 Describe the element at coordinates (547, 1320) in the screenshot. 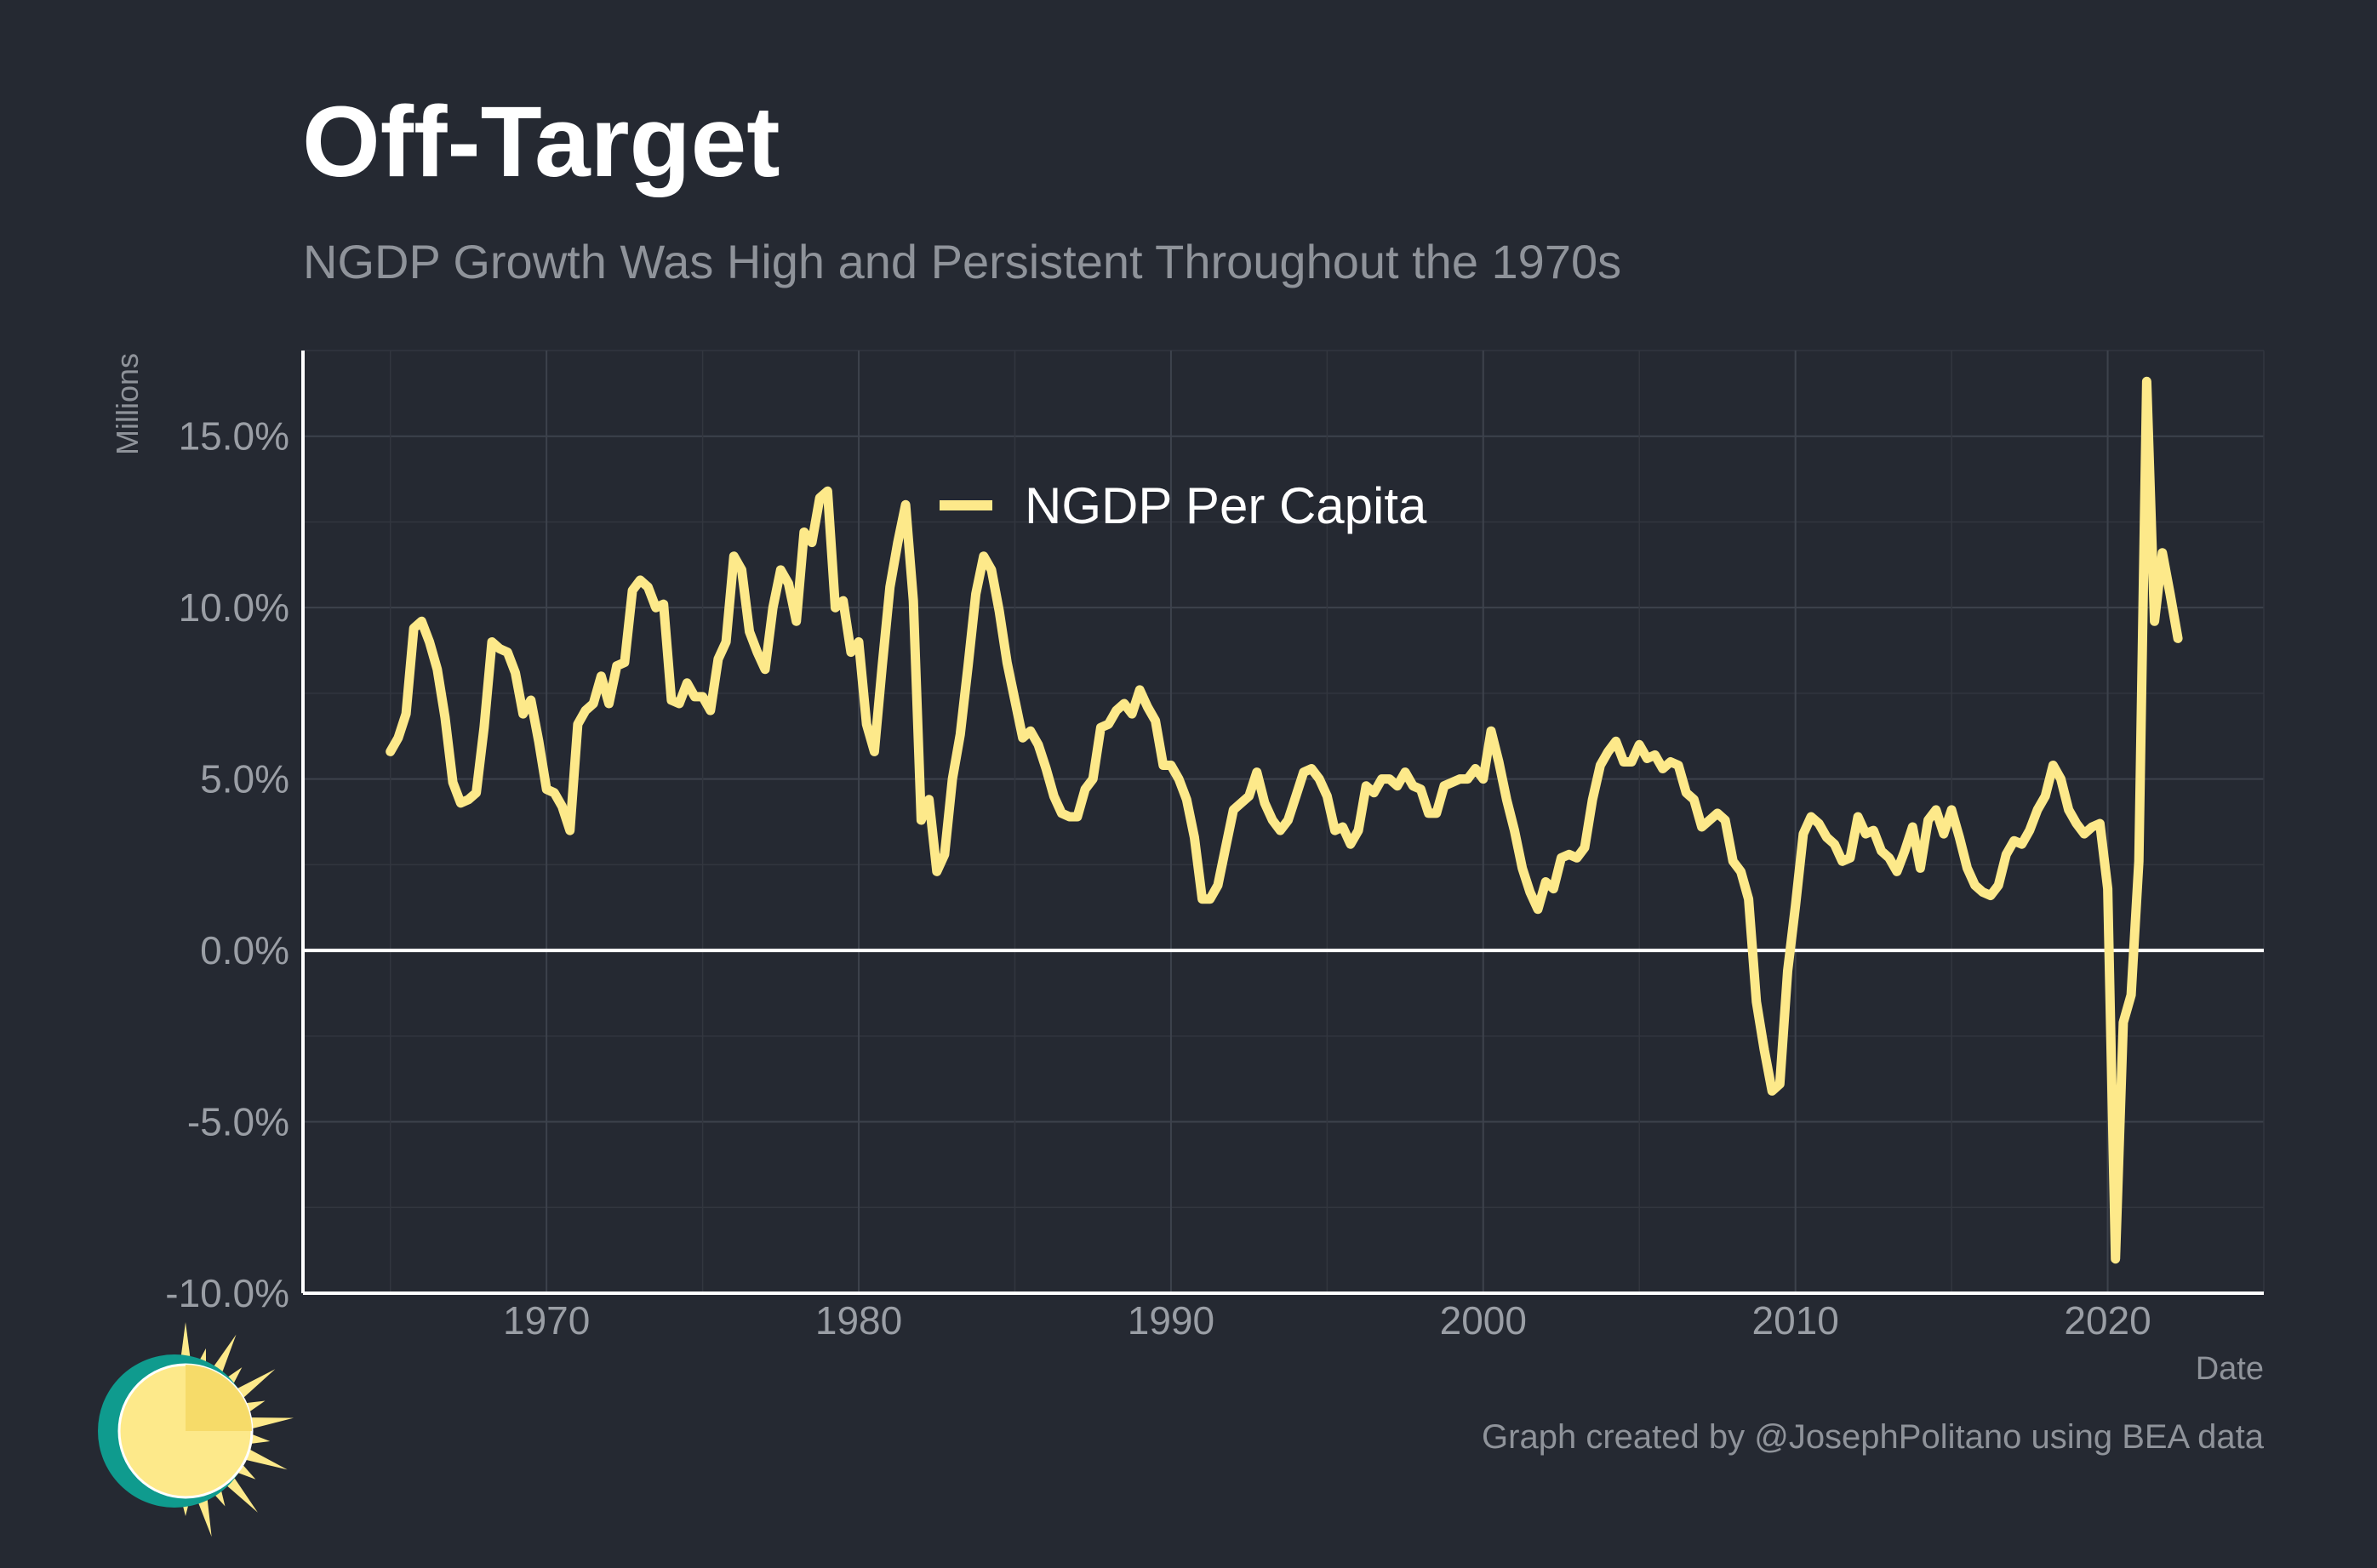

I see `x-tick-label: 1970` at that location.